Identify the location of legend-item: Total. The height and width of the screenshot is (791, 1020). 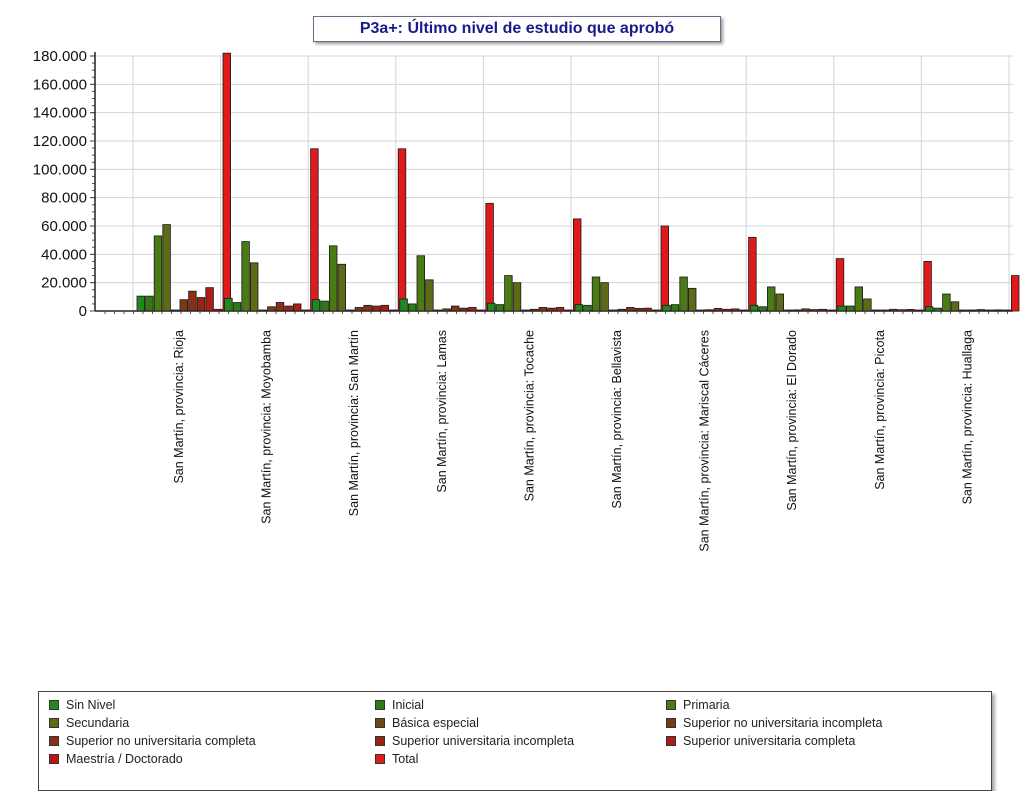
(396, 759).